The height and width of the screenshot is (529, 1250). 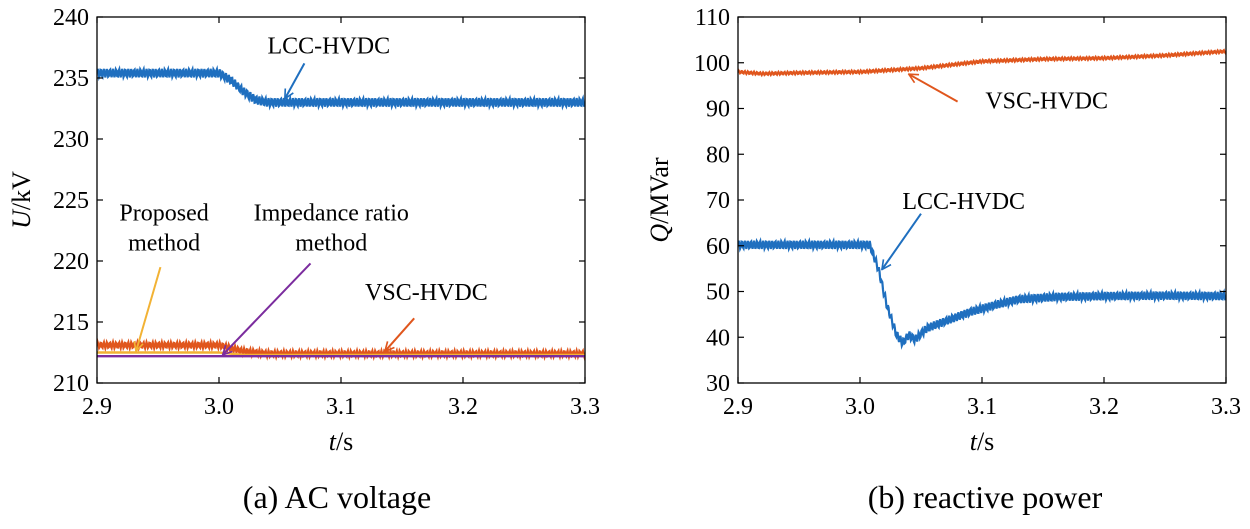 I want to click on y-tick-label: 215, so click(x=71, y=323).